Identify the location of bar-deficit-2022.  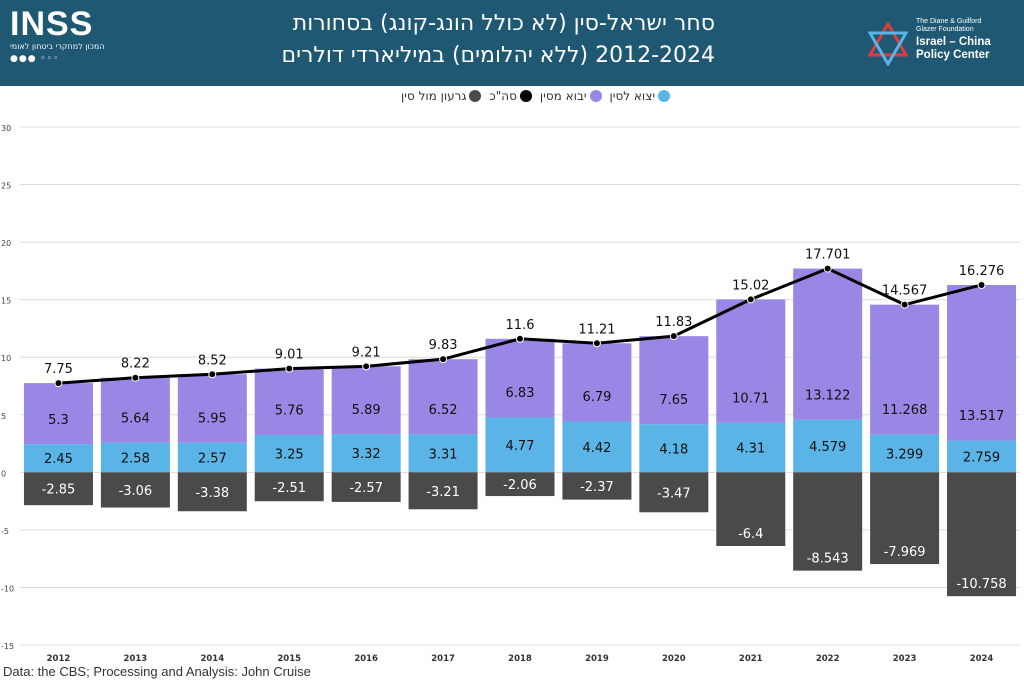
(828, 521).